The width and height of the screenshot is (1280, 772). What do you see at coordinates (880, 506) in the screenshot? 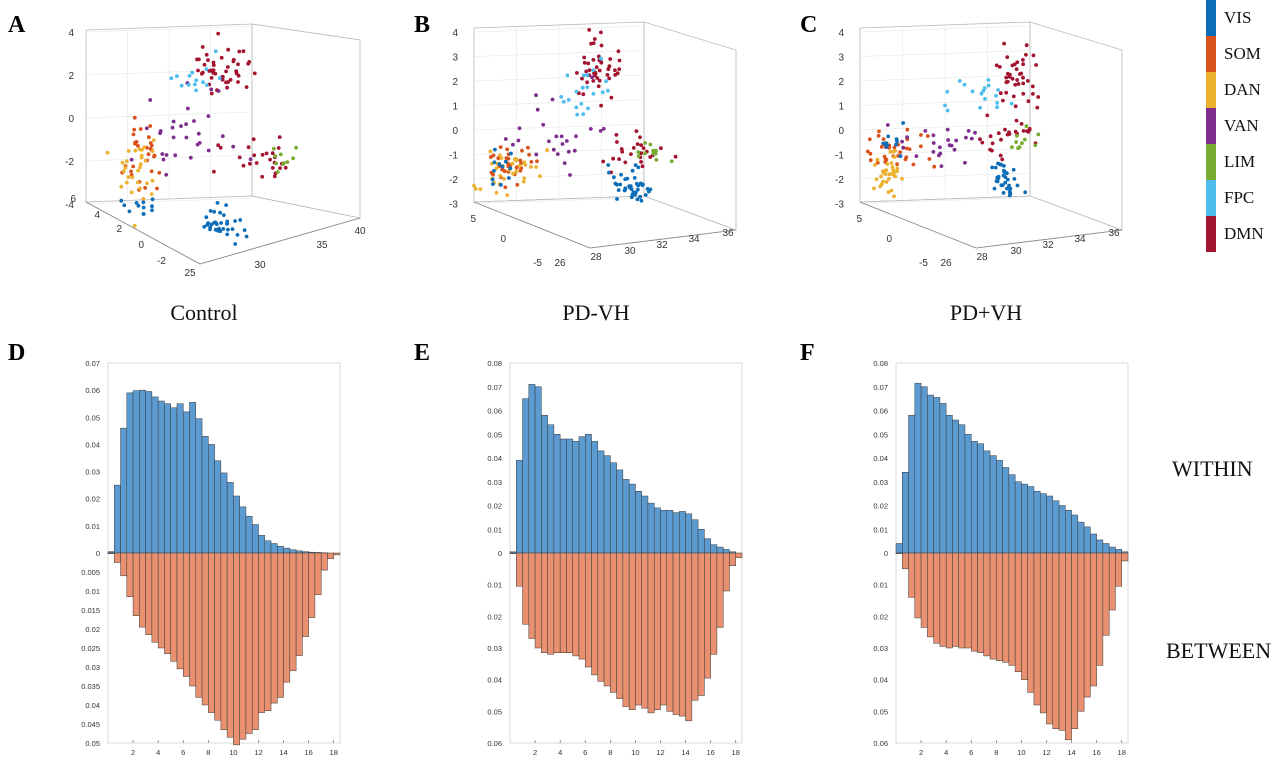
I see `y-top-tick-label: 0.02` at bounding box center [880, 506].